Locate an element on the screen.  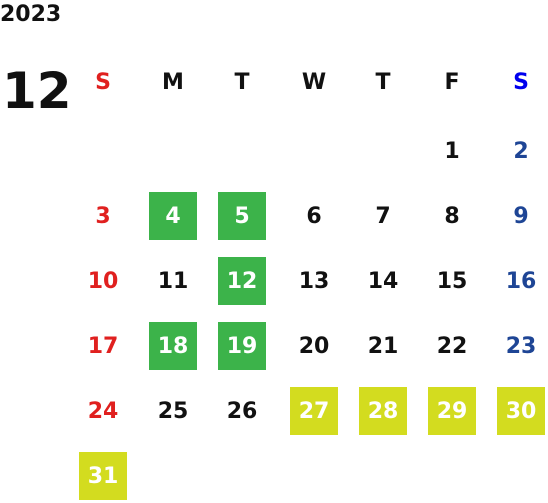
day: 16 is located at coordinates (521, 281).